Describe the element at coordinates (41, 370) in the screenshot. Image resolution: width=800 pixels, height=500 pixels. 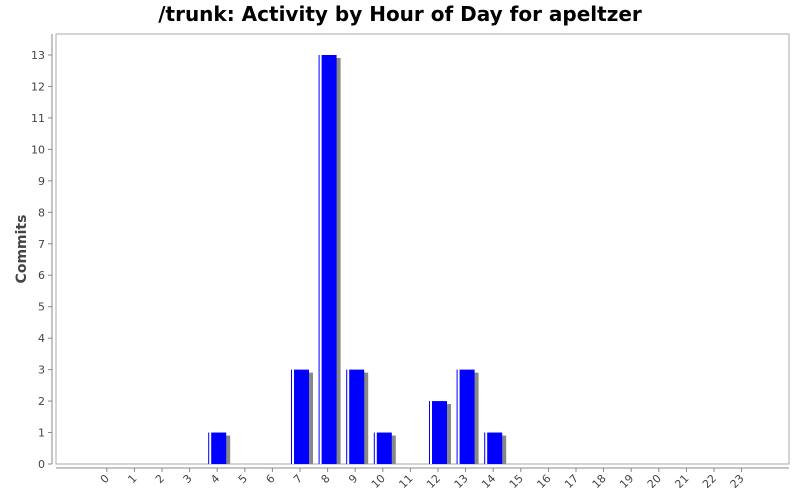
I see `y-tick-label: 3` at that location.